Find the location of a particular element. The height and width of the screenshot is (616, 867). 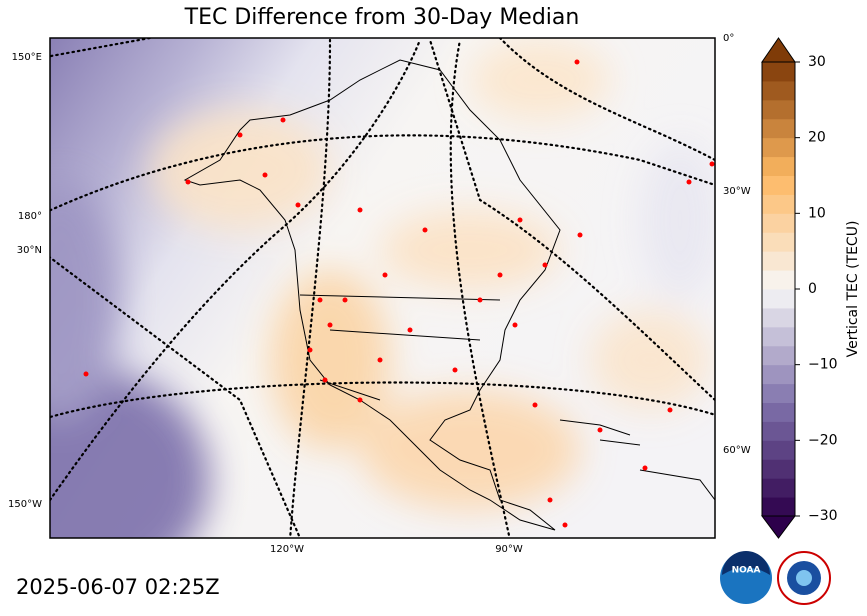

colorbar-tick-label: 20 is located at coordinates (817, 138).